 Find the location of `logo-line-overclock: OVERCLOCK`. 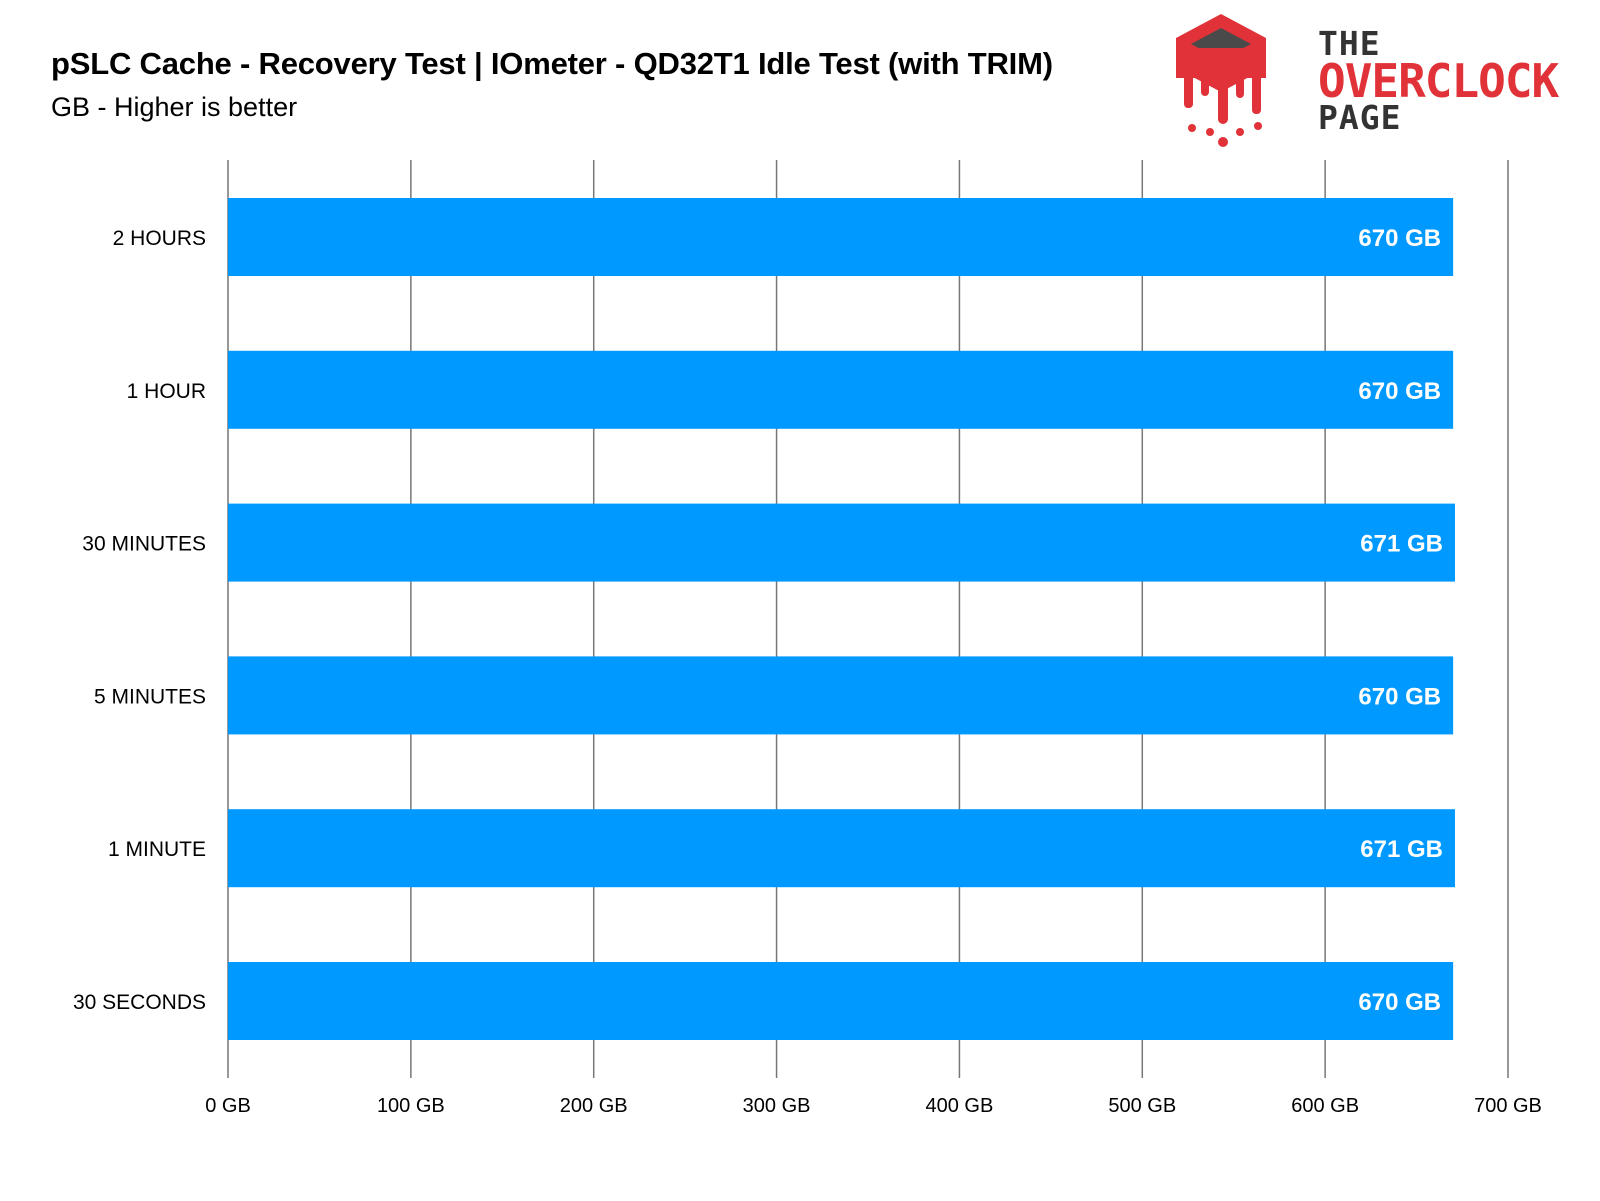

logo-line-overclock: OVERCLOCK is located at coordinates (1438, 81).